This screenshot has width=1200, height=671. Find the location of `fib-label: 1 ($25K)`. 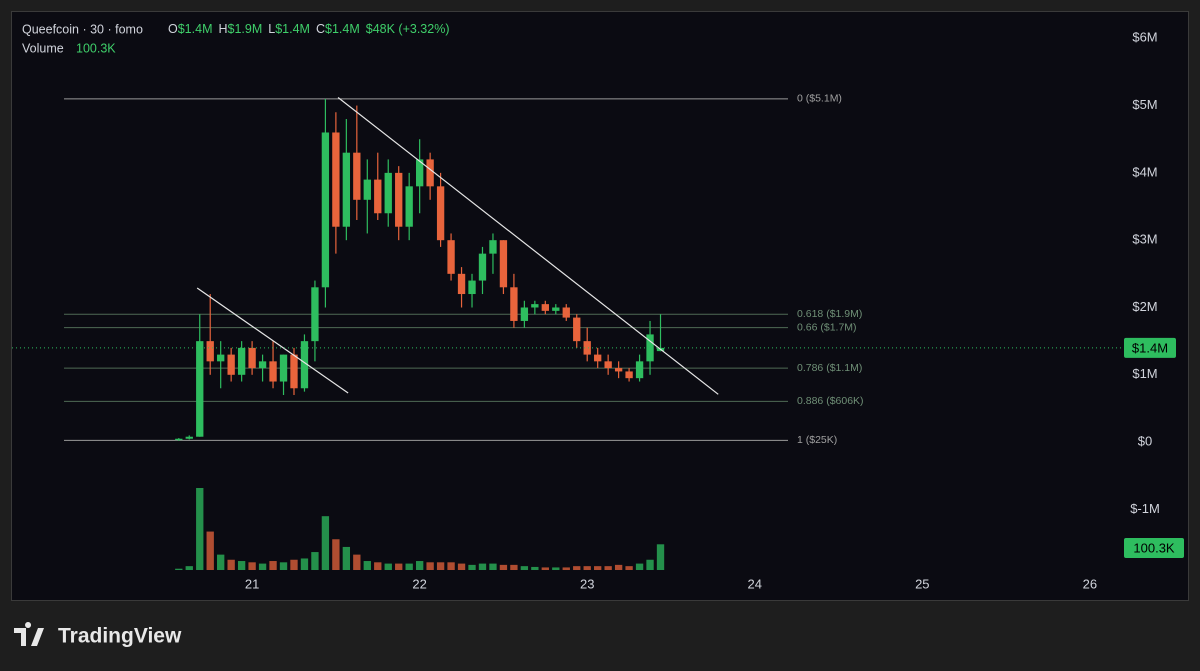

fib-label: 1 ($25K) is located at coordinates (817, 440).